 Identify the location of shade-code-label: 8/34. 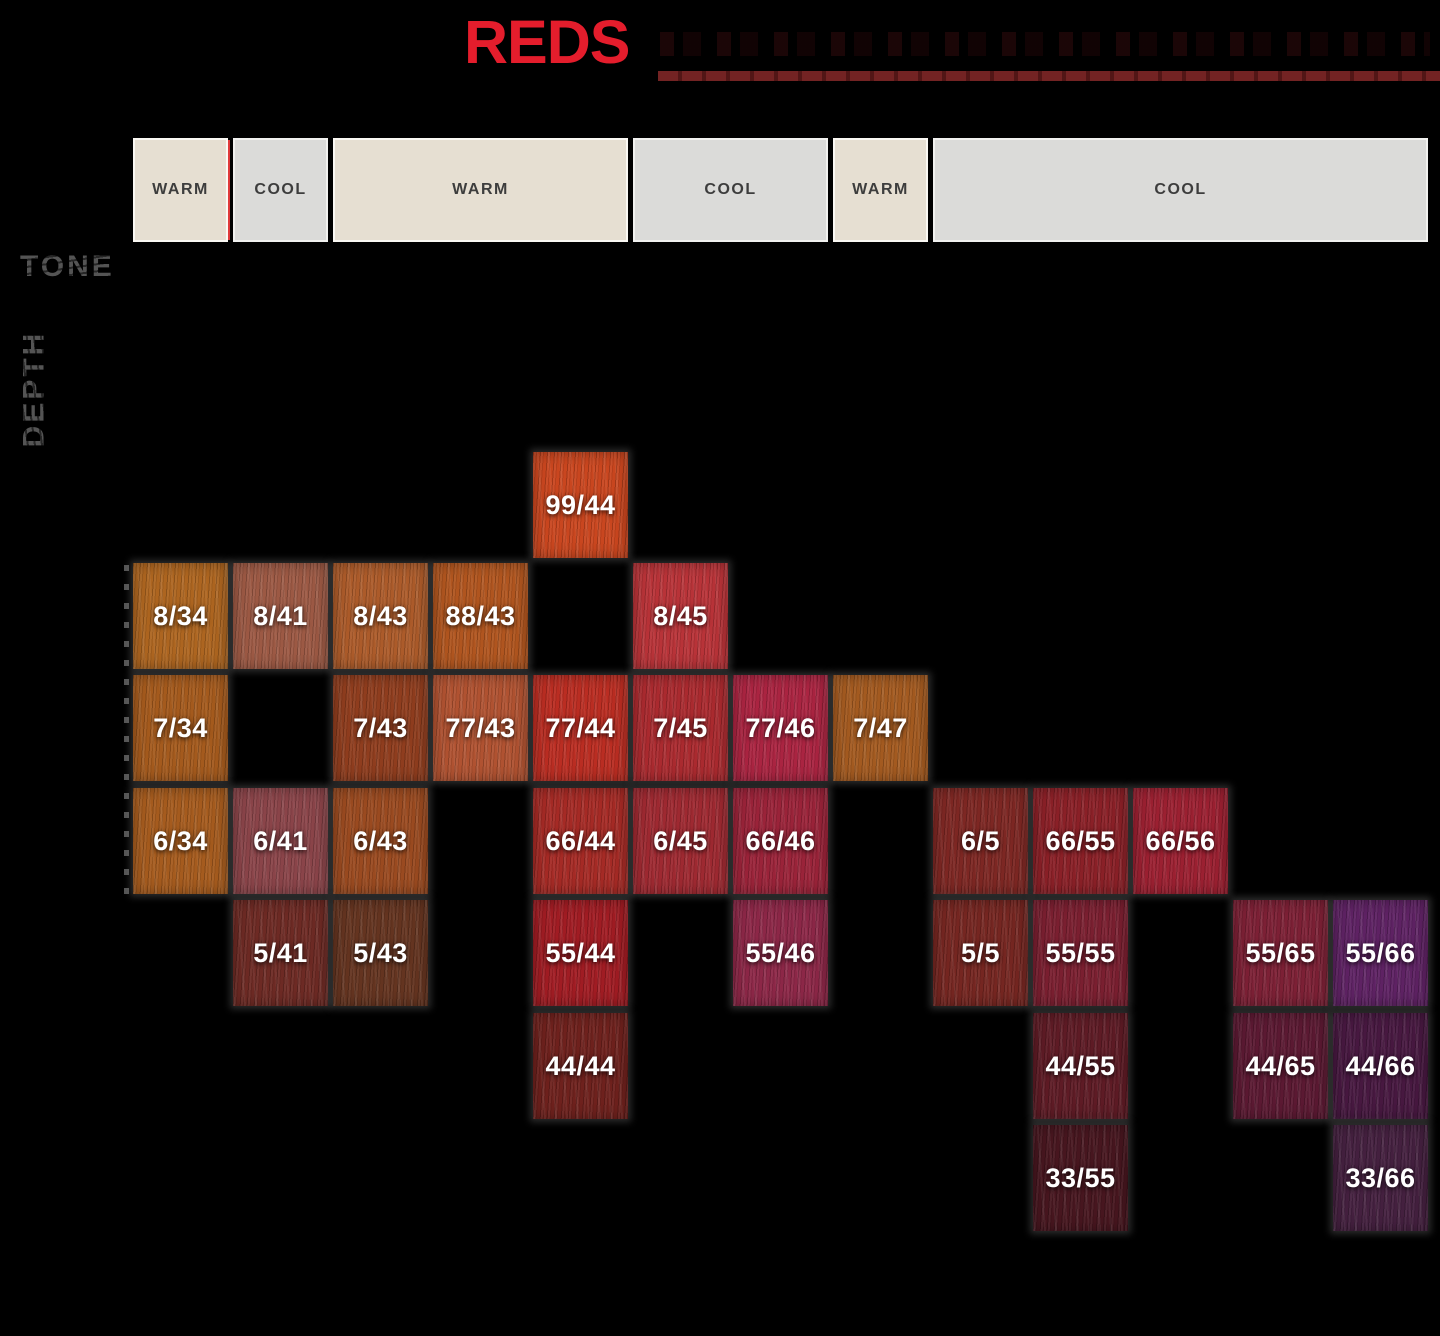
(180, 615).